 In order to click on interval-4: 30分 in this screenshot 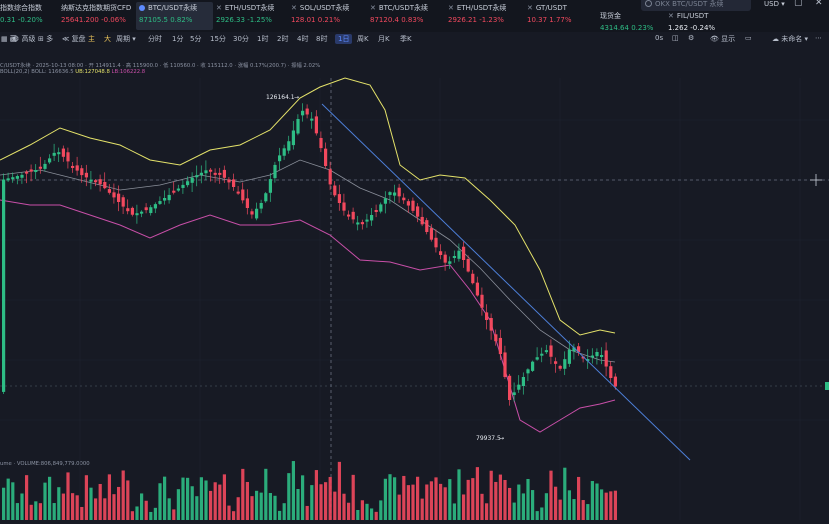, I will do `click(241, 39)`.